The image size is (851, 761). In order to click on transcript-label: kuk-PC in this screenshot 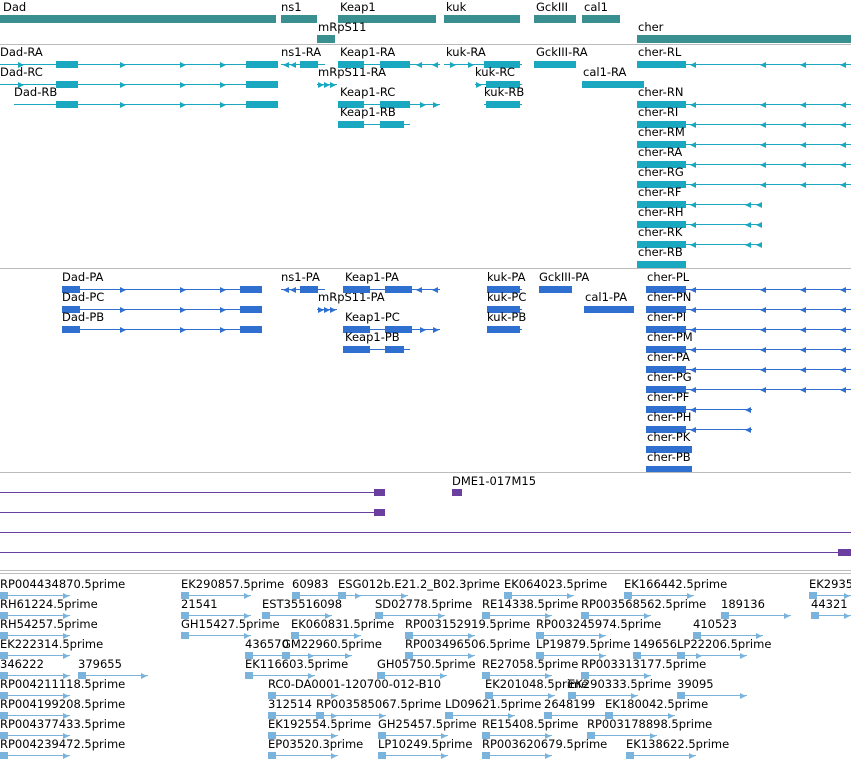, I will do `click(507, 297)`.